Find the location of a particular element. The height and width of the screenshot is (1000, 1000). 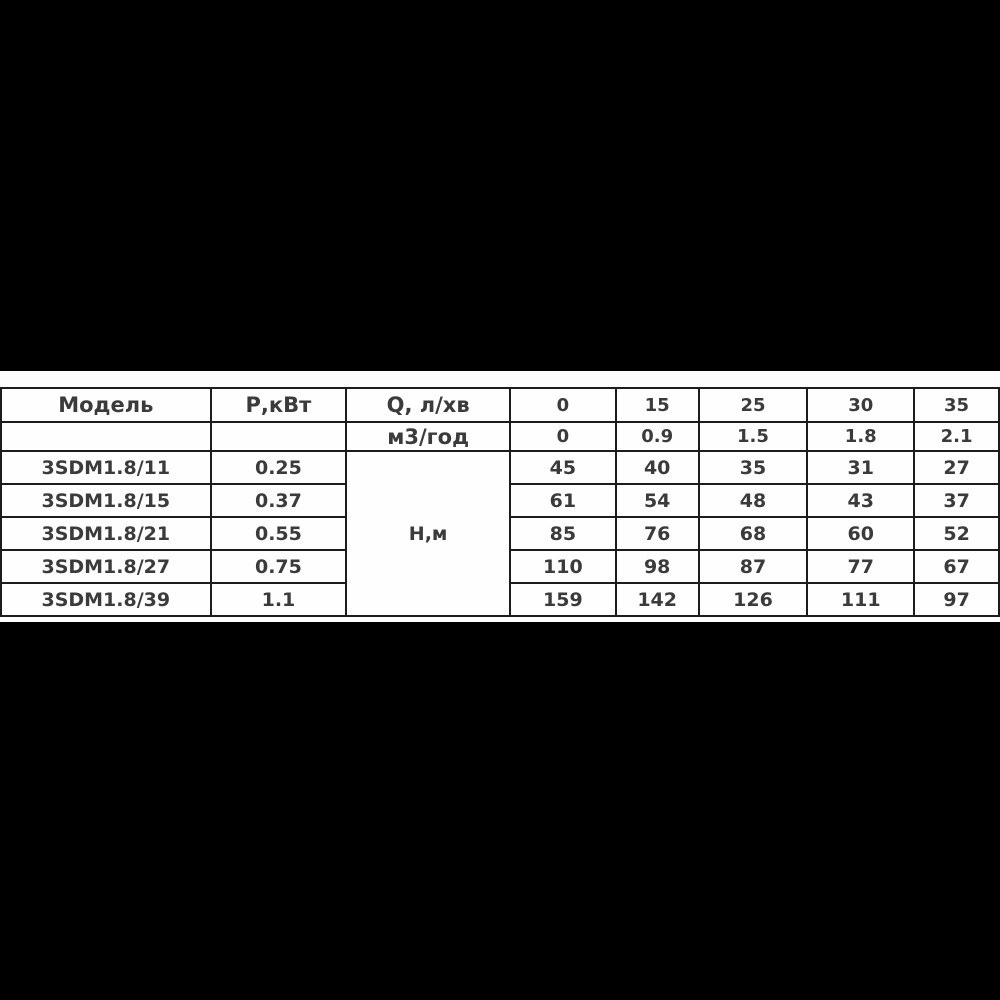

power-value: 0.37 is located at coordinates (278, 500).